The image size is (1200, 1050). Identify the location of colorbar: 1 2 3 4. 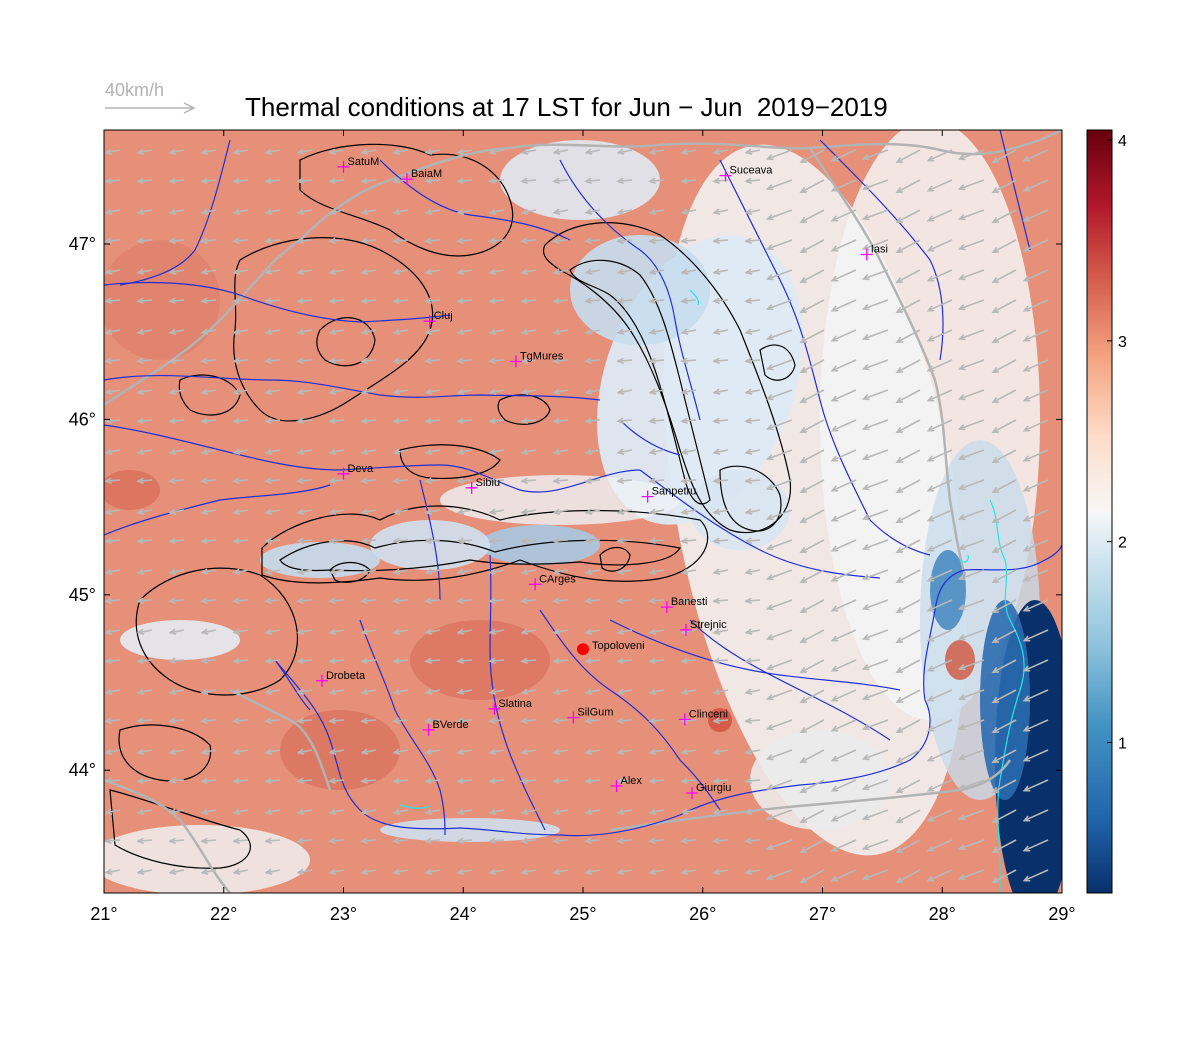
(1106, 511).